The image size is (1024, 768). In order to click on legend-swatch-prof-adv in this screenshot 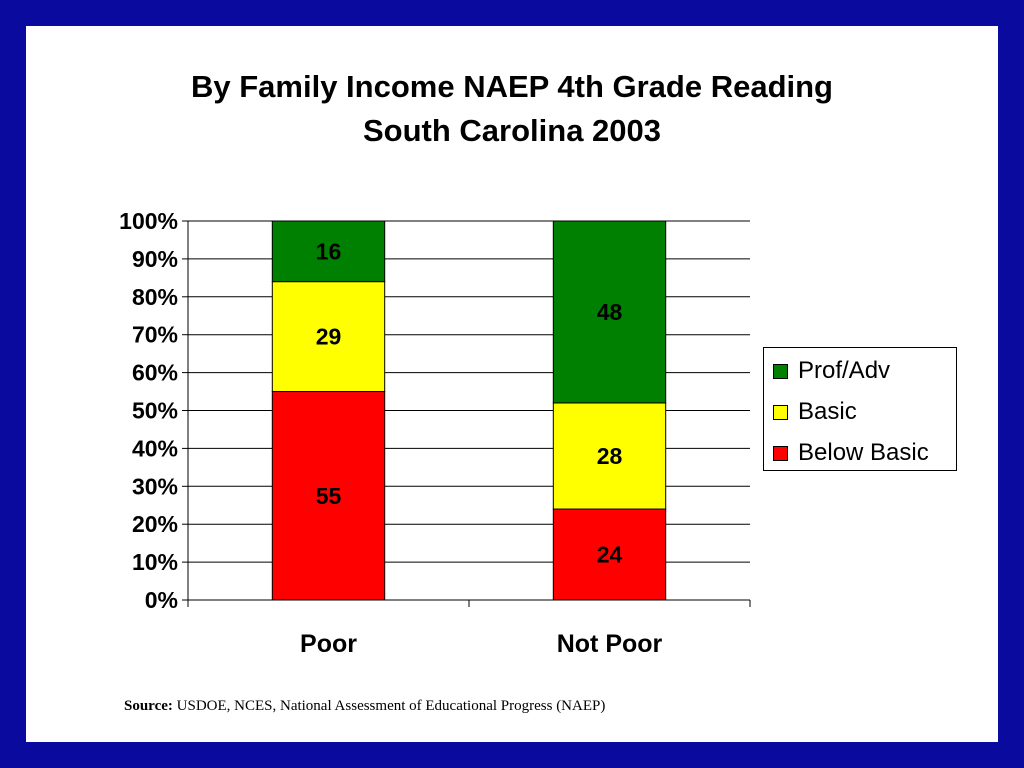, I will do `click(780, 371)`.